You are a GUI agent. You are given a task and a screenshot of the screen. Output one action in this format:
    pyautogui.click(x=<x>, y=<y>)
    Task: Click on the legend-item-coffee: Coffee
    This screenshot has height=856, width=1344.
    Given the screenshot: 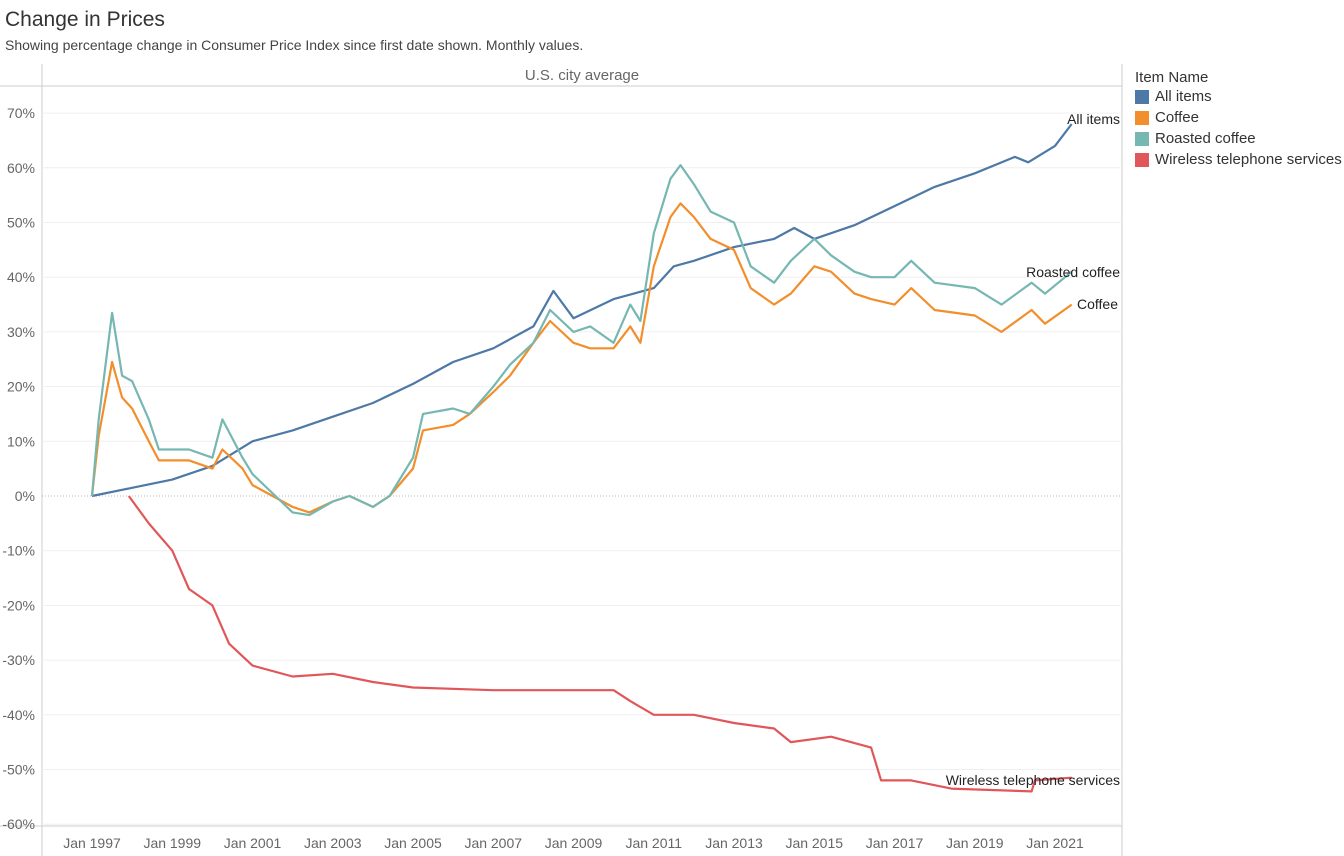 What is the action you would take?
    pyautogui.click(x=1238, y=117)
    